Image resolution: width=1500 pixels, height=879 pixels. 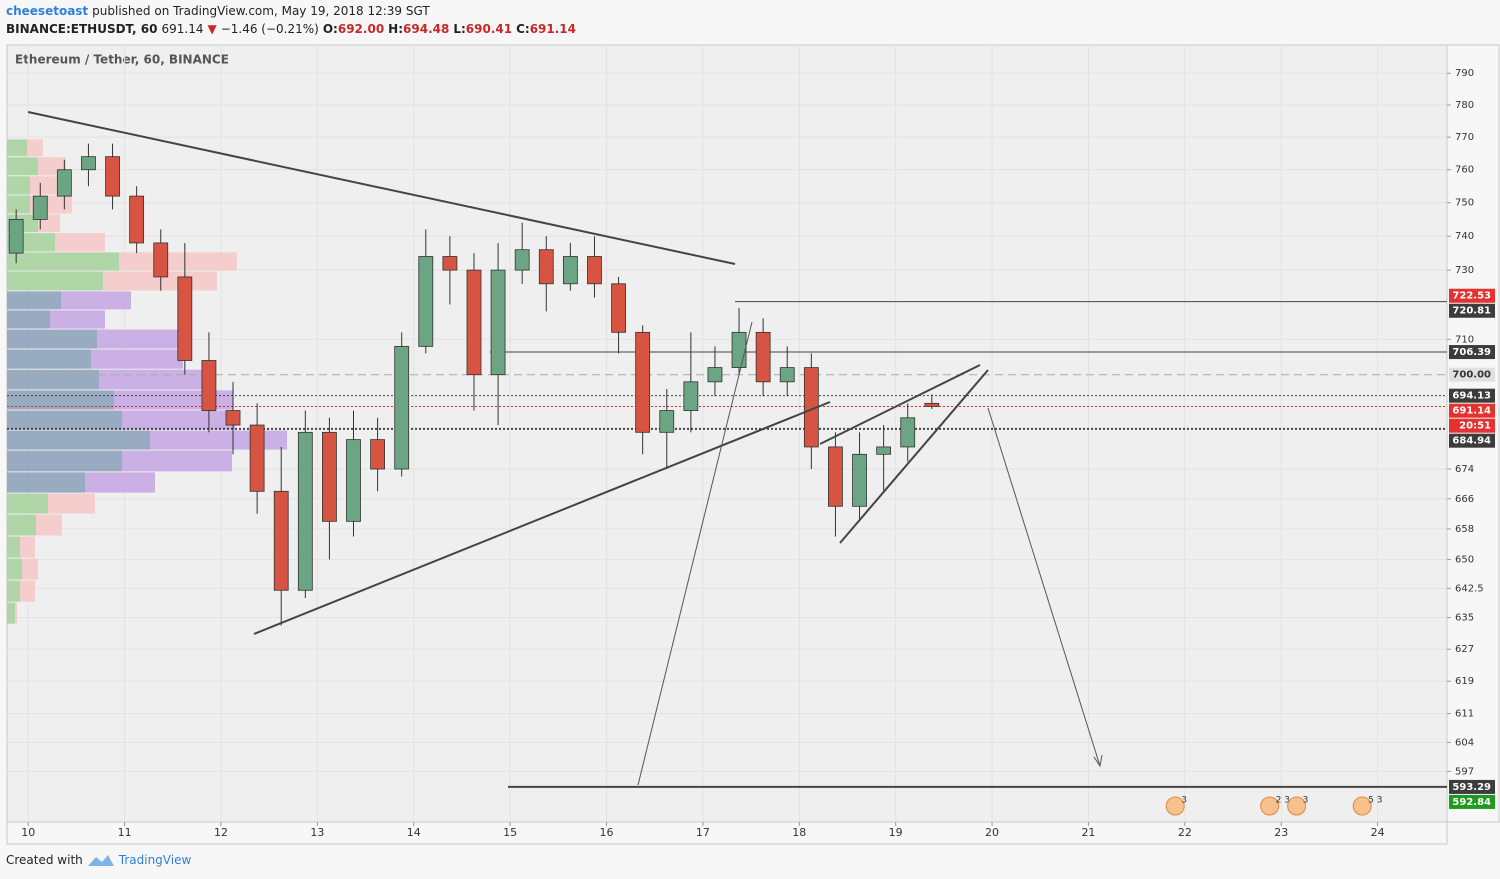 I want to click on author: cheesetoast, so click(x=47, y=11).